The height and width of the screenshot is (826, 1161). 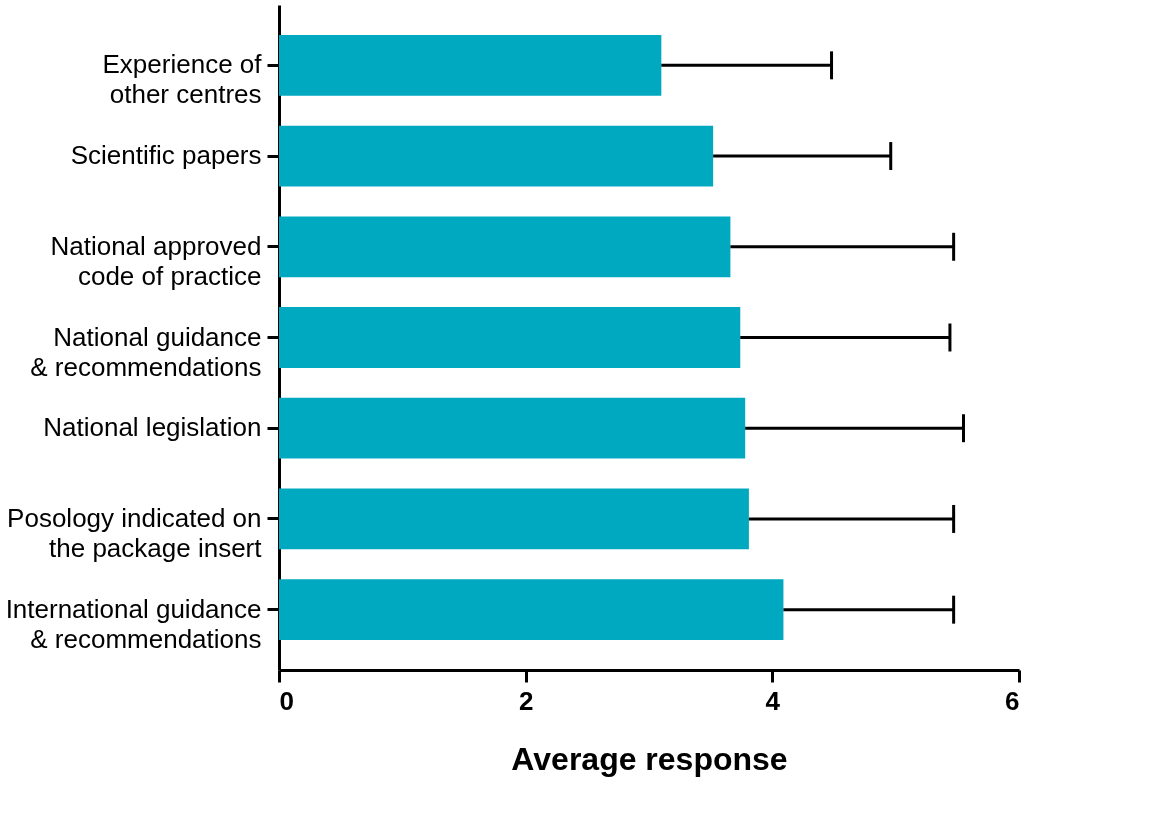 I want to click on x-axis-title: Average response, so click(x=649, y=758).